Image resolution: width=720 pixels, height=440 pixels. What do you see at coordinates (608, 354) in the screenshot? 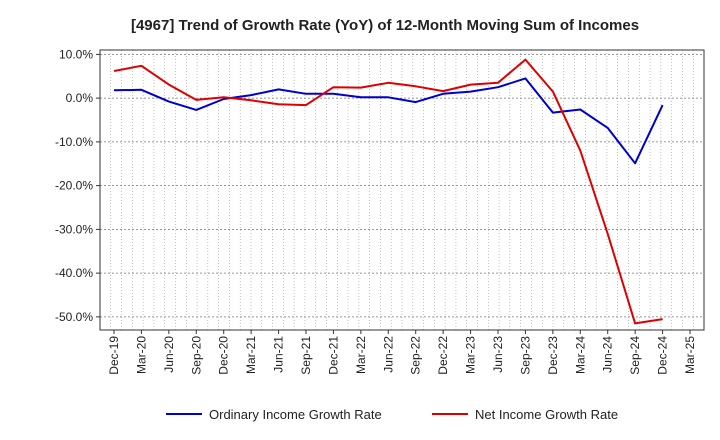
I see `x-tick-label: Jun-24` at bounding box center [608, 354].